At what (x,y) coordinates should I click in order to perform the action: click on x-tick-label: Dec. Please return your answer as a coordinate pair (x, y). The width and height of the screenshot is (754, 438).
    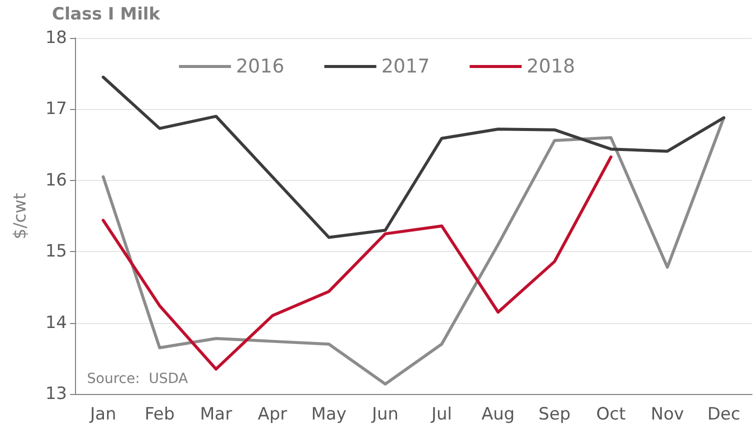
    Looking at the image, I should click on (723, 414).